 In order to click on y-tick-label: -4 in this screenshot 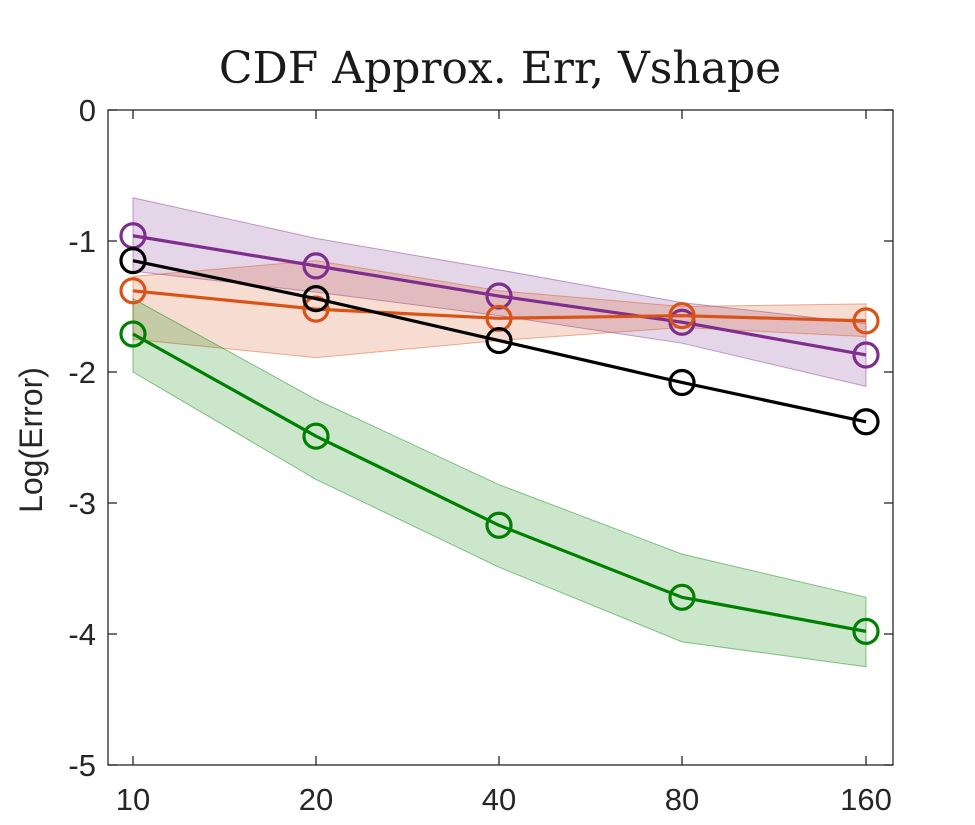, I will do `click(82, 634)`.